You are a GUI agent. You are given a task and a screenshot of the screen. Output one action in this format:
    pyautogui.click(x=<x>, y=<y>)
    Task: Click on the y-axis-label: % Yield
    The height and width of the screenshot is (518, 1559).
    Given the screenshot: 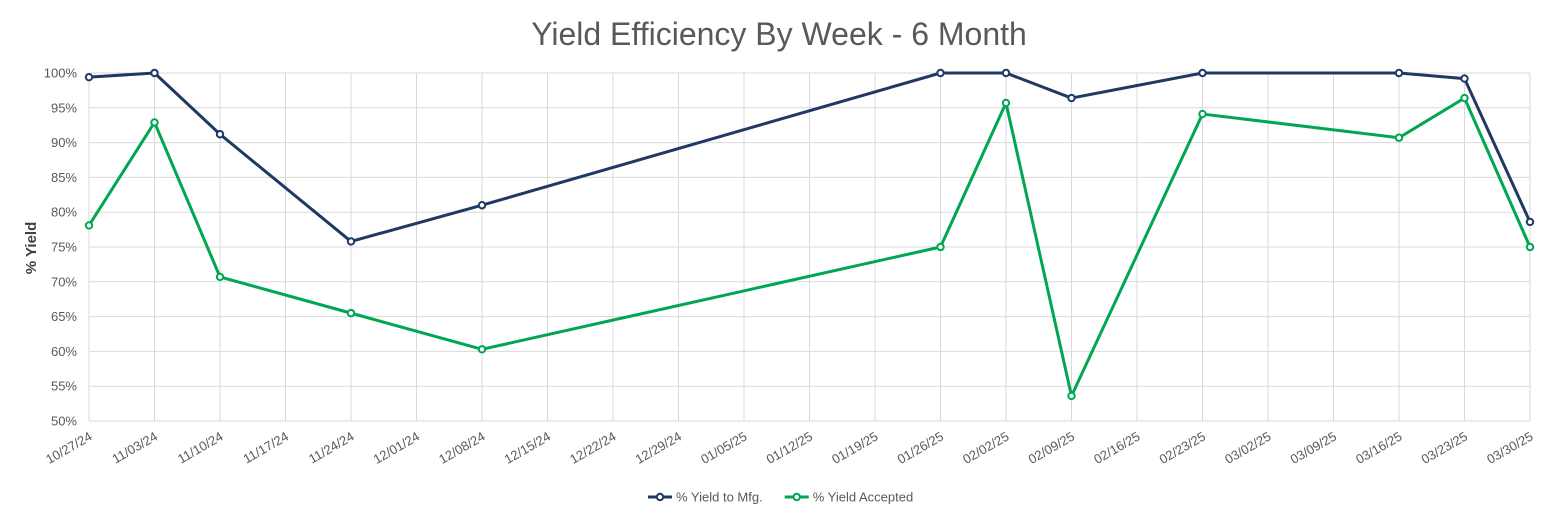 What is the action you would take?
    pyautogui.click(x=31, y=248)
    